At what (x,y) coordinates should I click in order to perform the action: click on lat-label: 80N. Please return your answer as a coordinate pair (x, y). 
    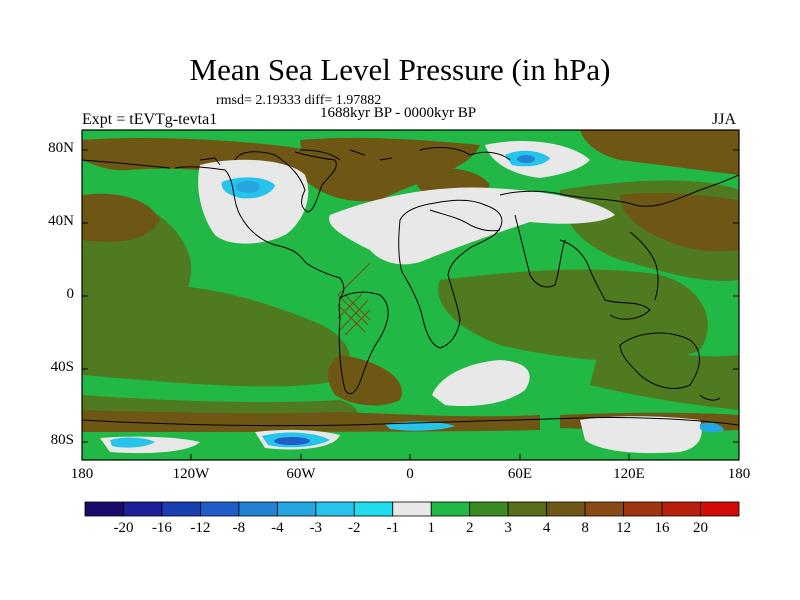
    Looking at the image, I should click on (61, 148).